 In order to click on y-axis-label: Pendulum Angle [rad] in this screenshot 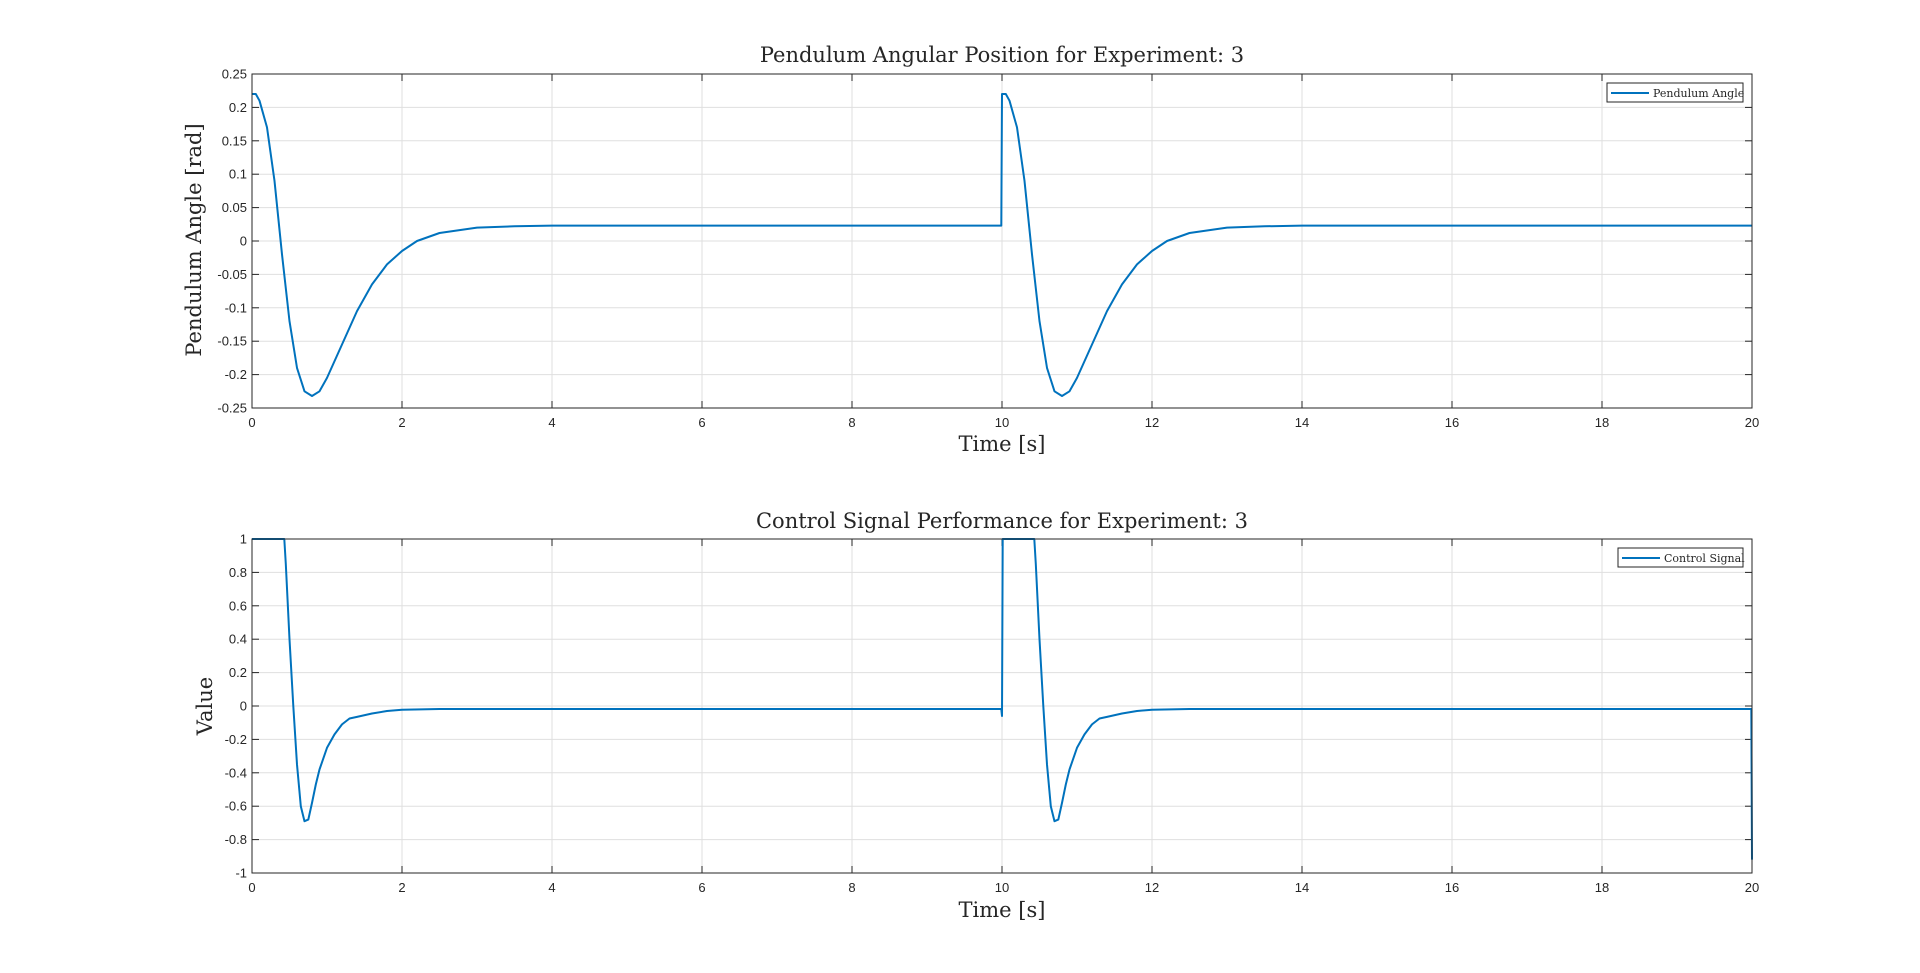, I will do `click(194, 239)`.